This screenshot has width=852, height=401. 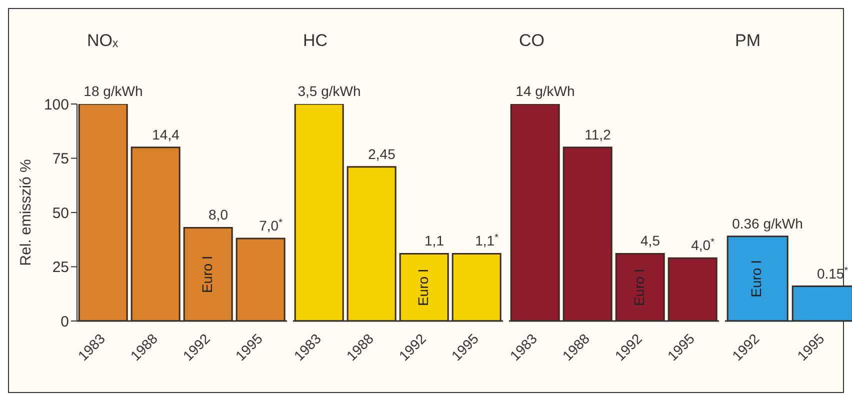 I want to click on y-tick-label: 100, so click(x=56, y=105).